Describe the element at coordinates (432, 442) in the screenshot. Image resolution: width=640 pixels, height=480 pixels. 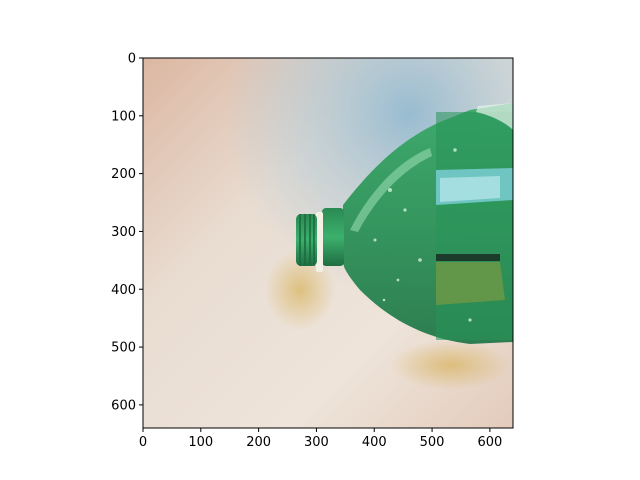
I see `x-tick-label: 500` at that location.